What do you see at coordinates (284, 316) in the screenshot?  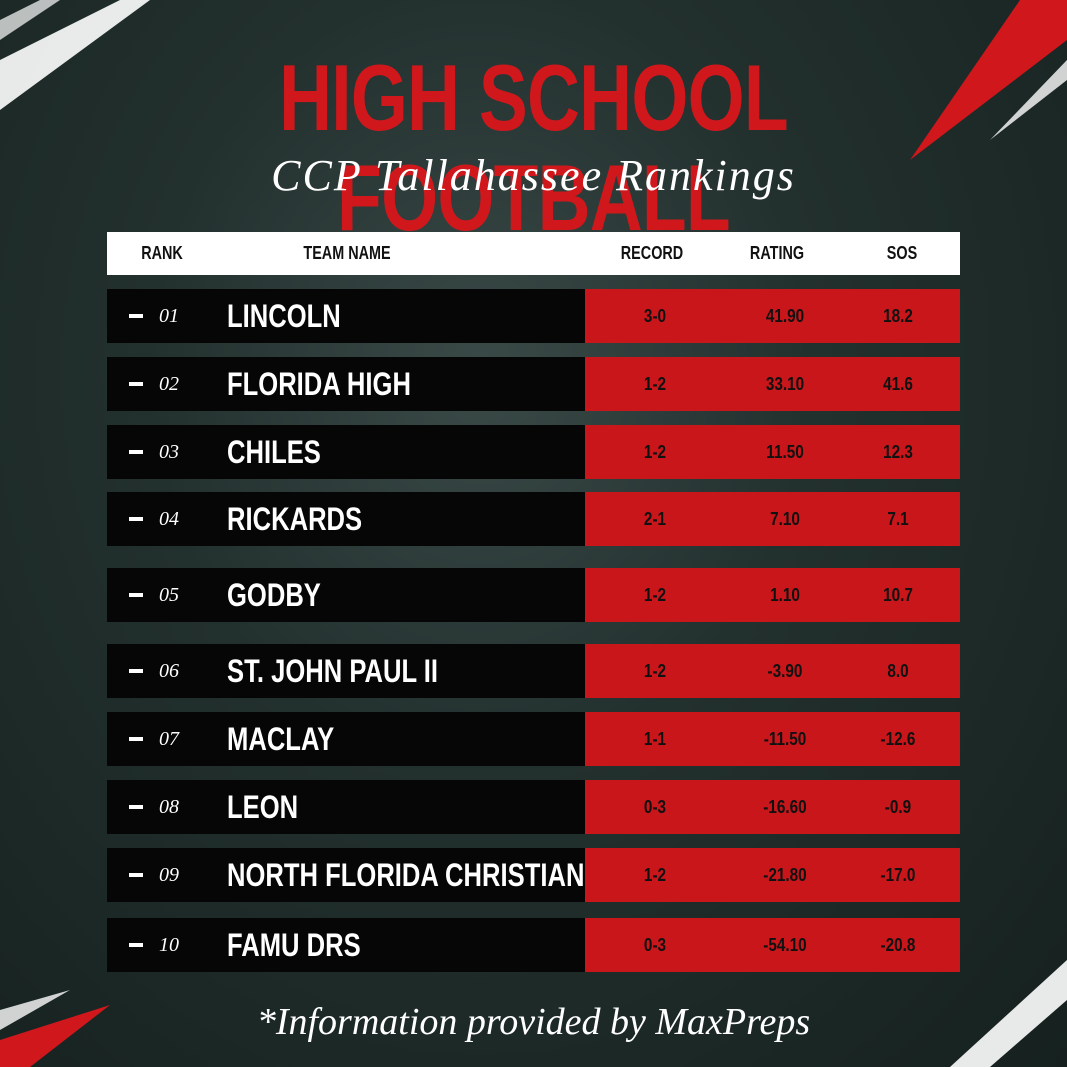 I see `team-name: LINCOLN` at bounding box center [284, 316].